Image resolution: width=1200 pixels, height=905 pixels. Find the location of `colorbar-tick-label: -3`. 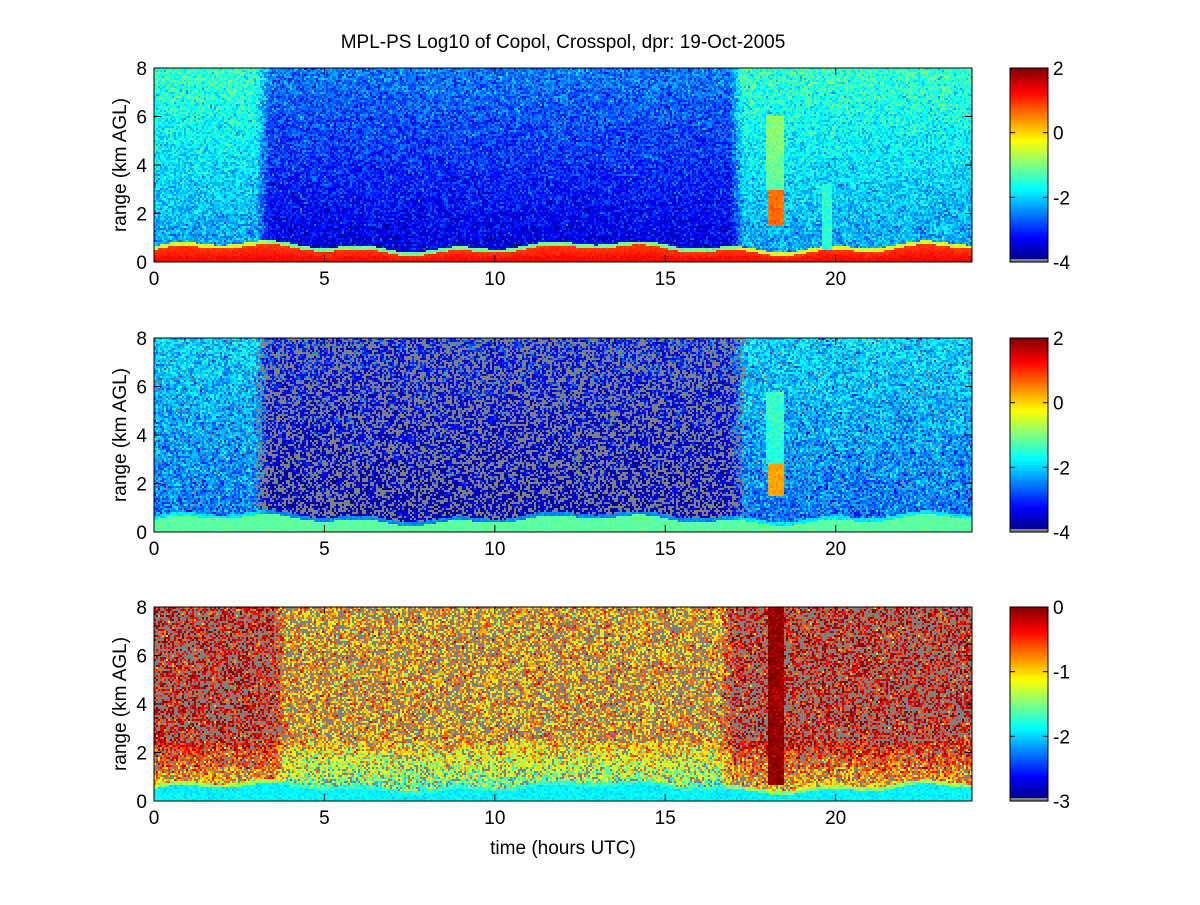

colorbar-tick-label: -3 is located at coordinates (1061, 802).